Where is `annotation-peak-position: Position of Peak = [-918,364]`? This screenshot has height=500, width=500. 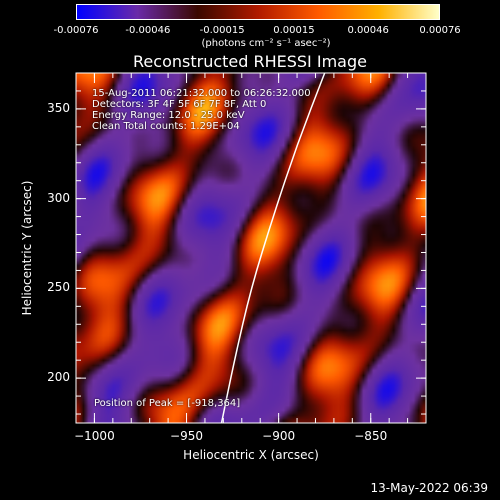 annotation-peak-position: Position of Peak = [-918,364] is located at coordinates (167, 403).